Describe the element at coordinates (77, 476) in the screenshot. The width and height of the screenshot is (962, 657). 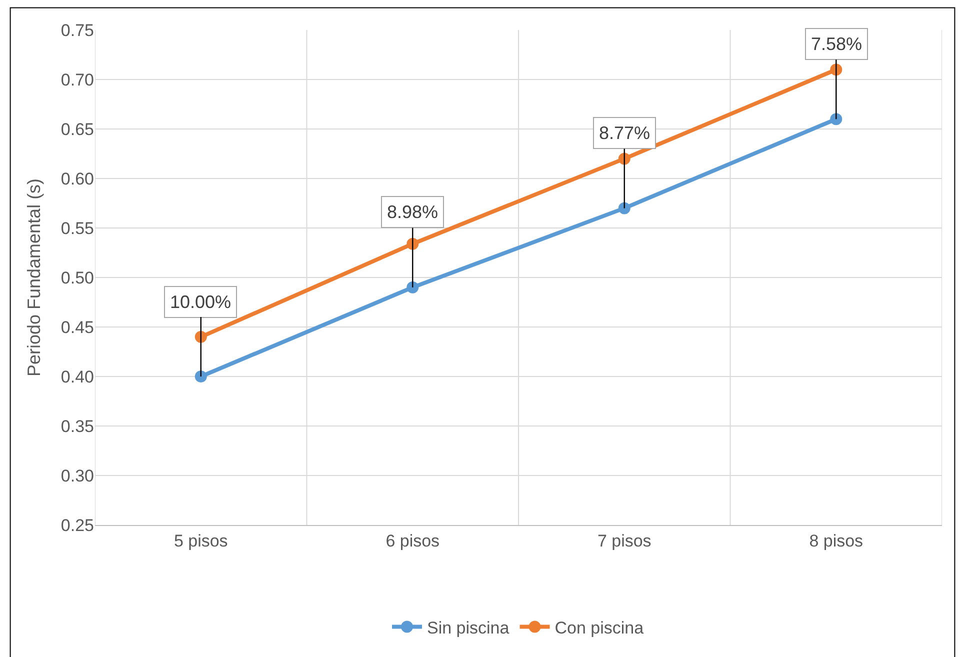
I see `y-tick-label: 0.30` at that location.